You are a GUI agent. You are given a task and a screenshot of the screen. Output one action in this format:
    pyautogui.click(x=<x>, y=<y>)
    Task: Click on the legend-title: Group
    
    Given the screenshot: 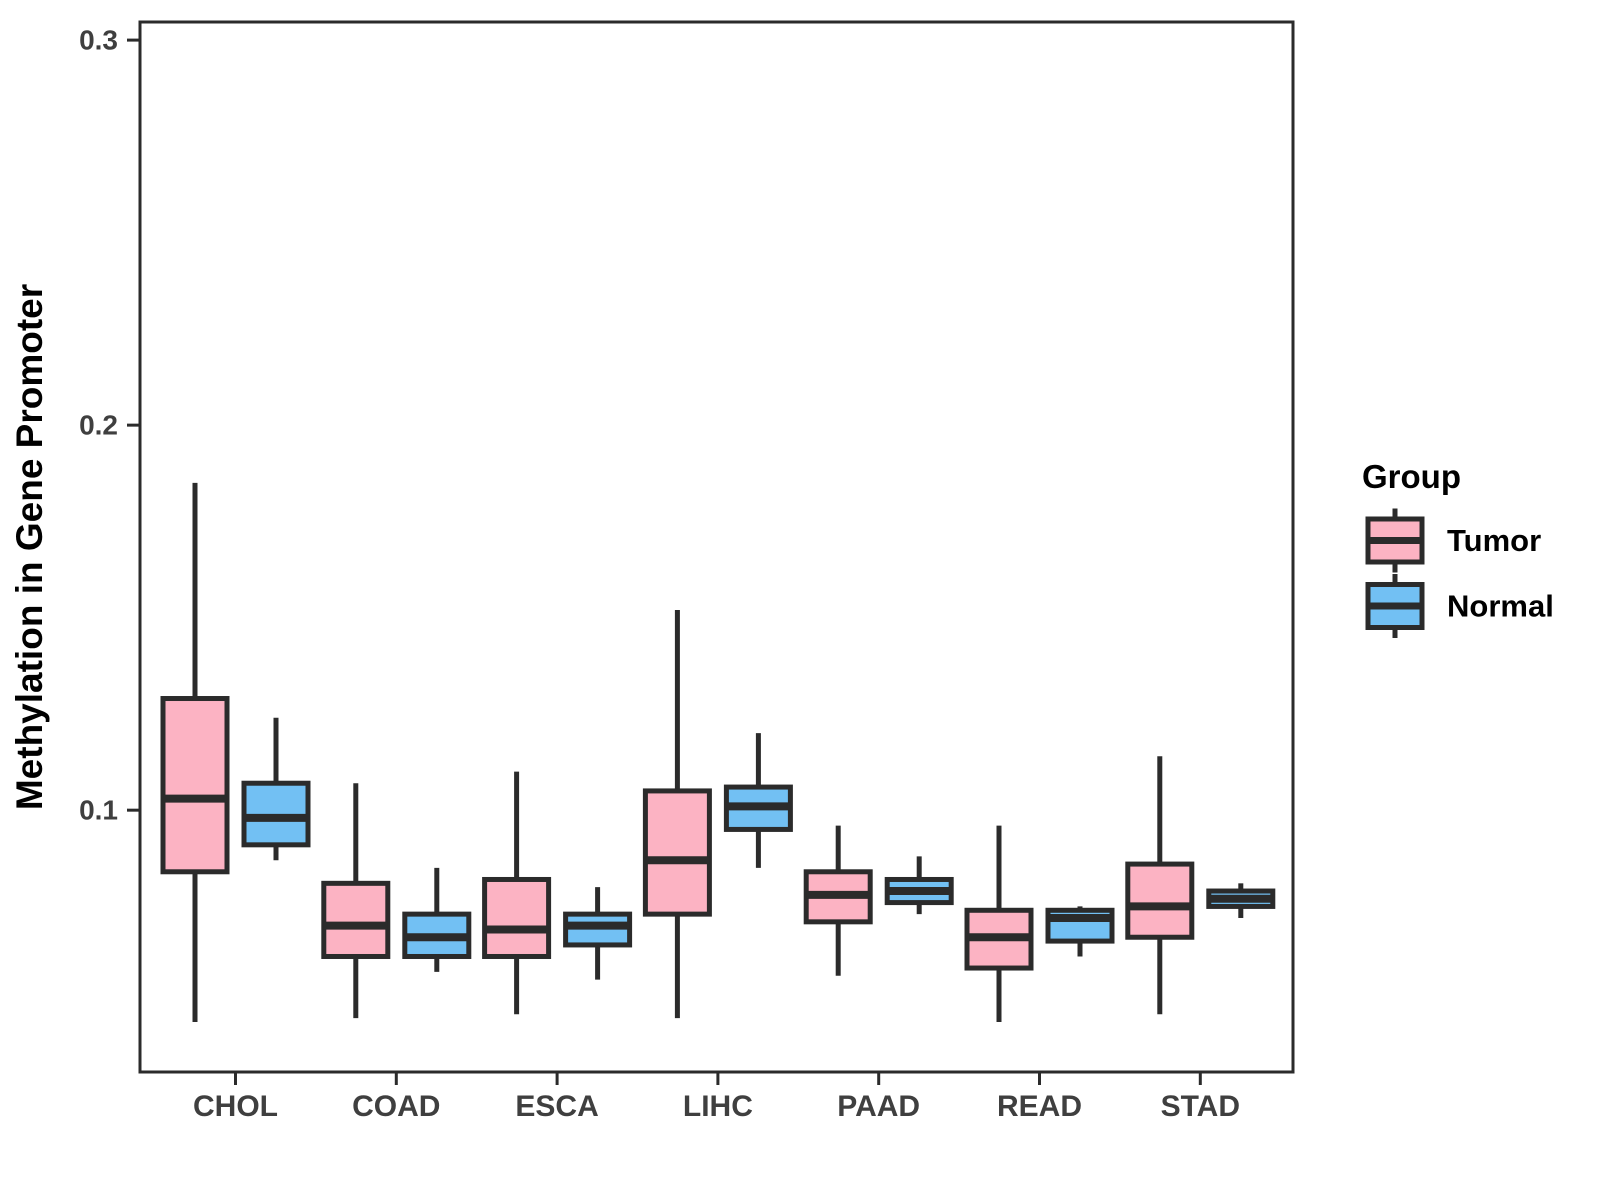 What is the action you would take?
    pyautogui.click(x=1411, y=476)
    